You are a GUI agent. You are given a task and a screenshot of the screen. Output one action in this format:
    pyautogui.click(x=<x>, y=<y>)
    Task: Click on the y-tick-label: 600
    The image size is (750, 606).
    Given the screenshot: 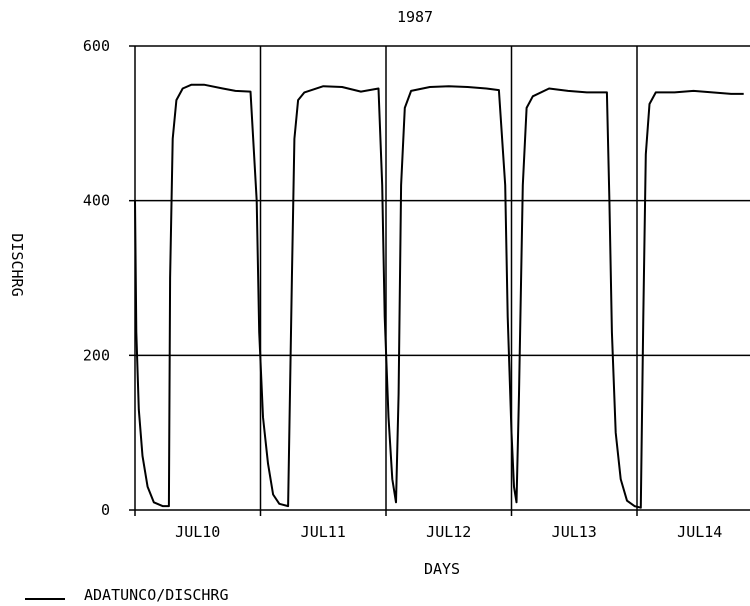 What is the action you would take?
    pyautogui.click(x=96, y=46)
    